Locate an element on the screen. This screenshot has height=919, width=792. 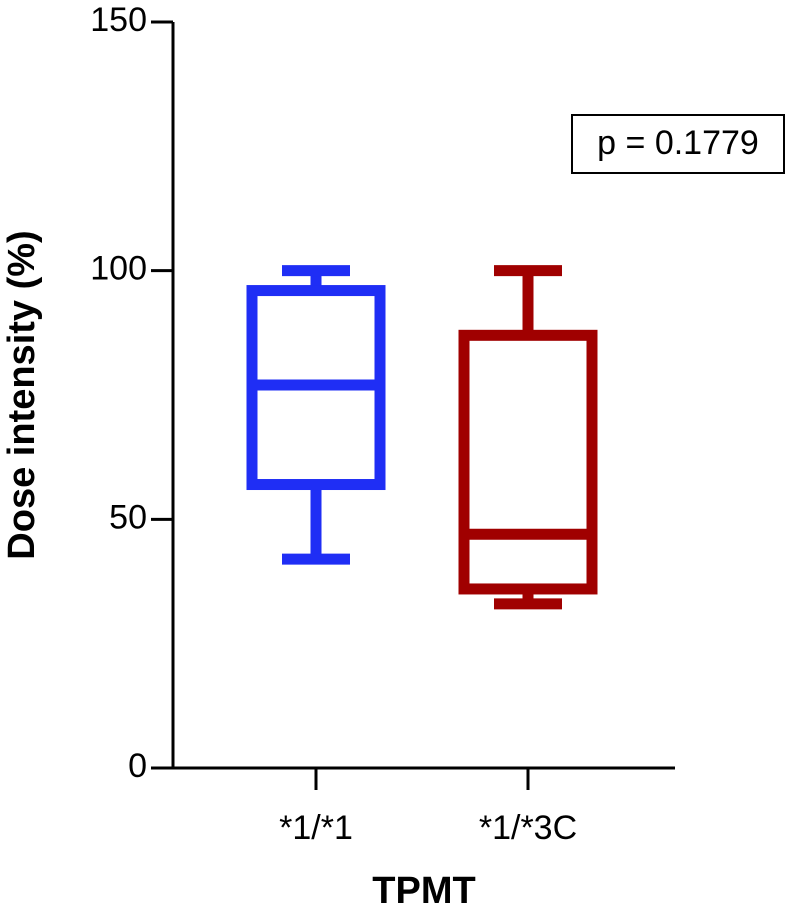
x-tick-label: *1/*1 is located at coordinates (316, 828).